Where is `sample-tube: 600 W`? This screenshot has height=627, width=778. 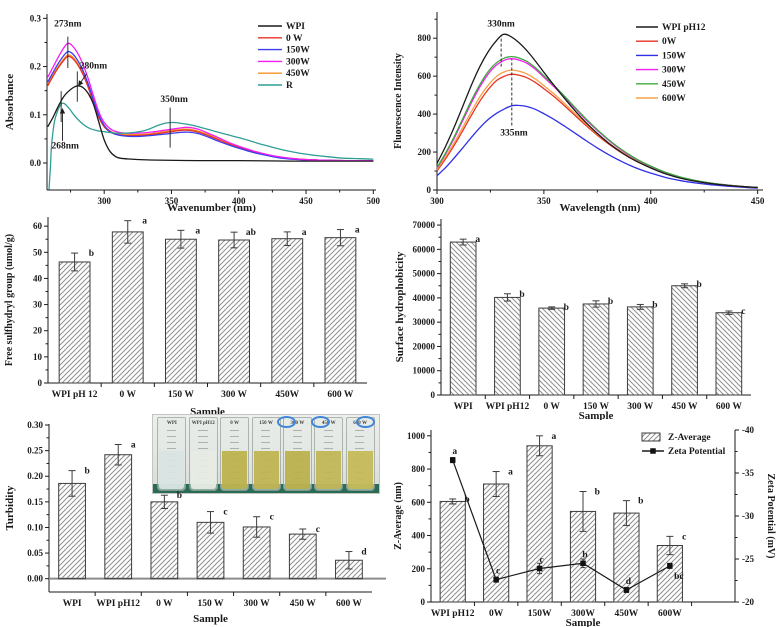
sample-tube: 600 W is located at coordinates (360, 454).